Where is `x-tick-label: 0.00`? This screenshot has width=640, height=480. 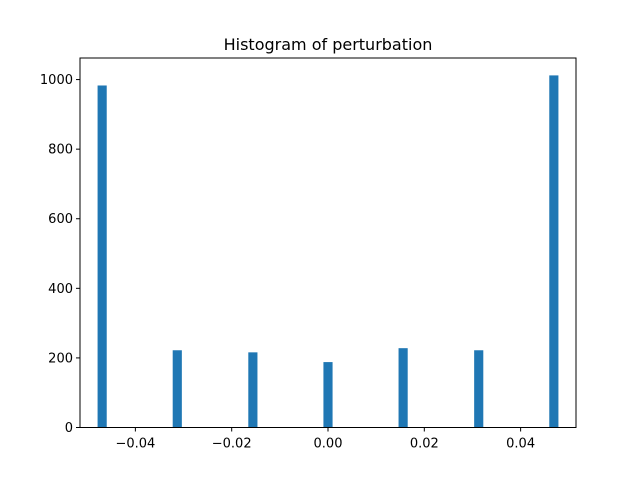 x-tick-label: 0.00 is located at coordinates (328, 444).